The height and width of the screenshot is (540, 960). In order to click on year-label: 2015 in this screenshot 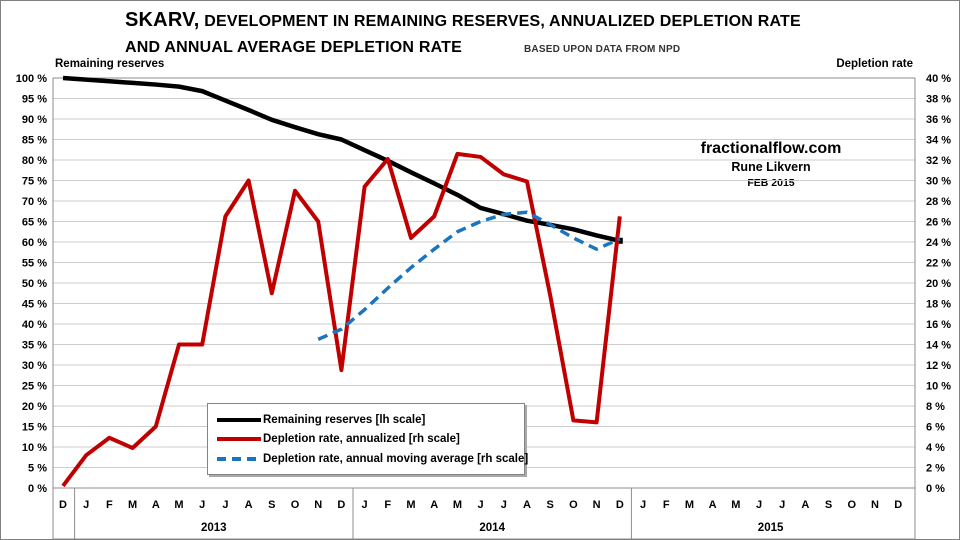, I will do `click(771, 528)`.